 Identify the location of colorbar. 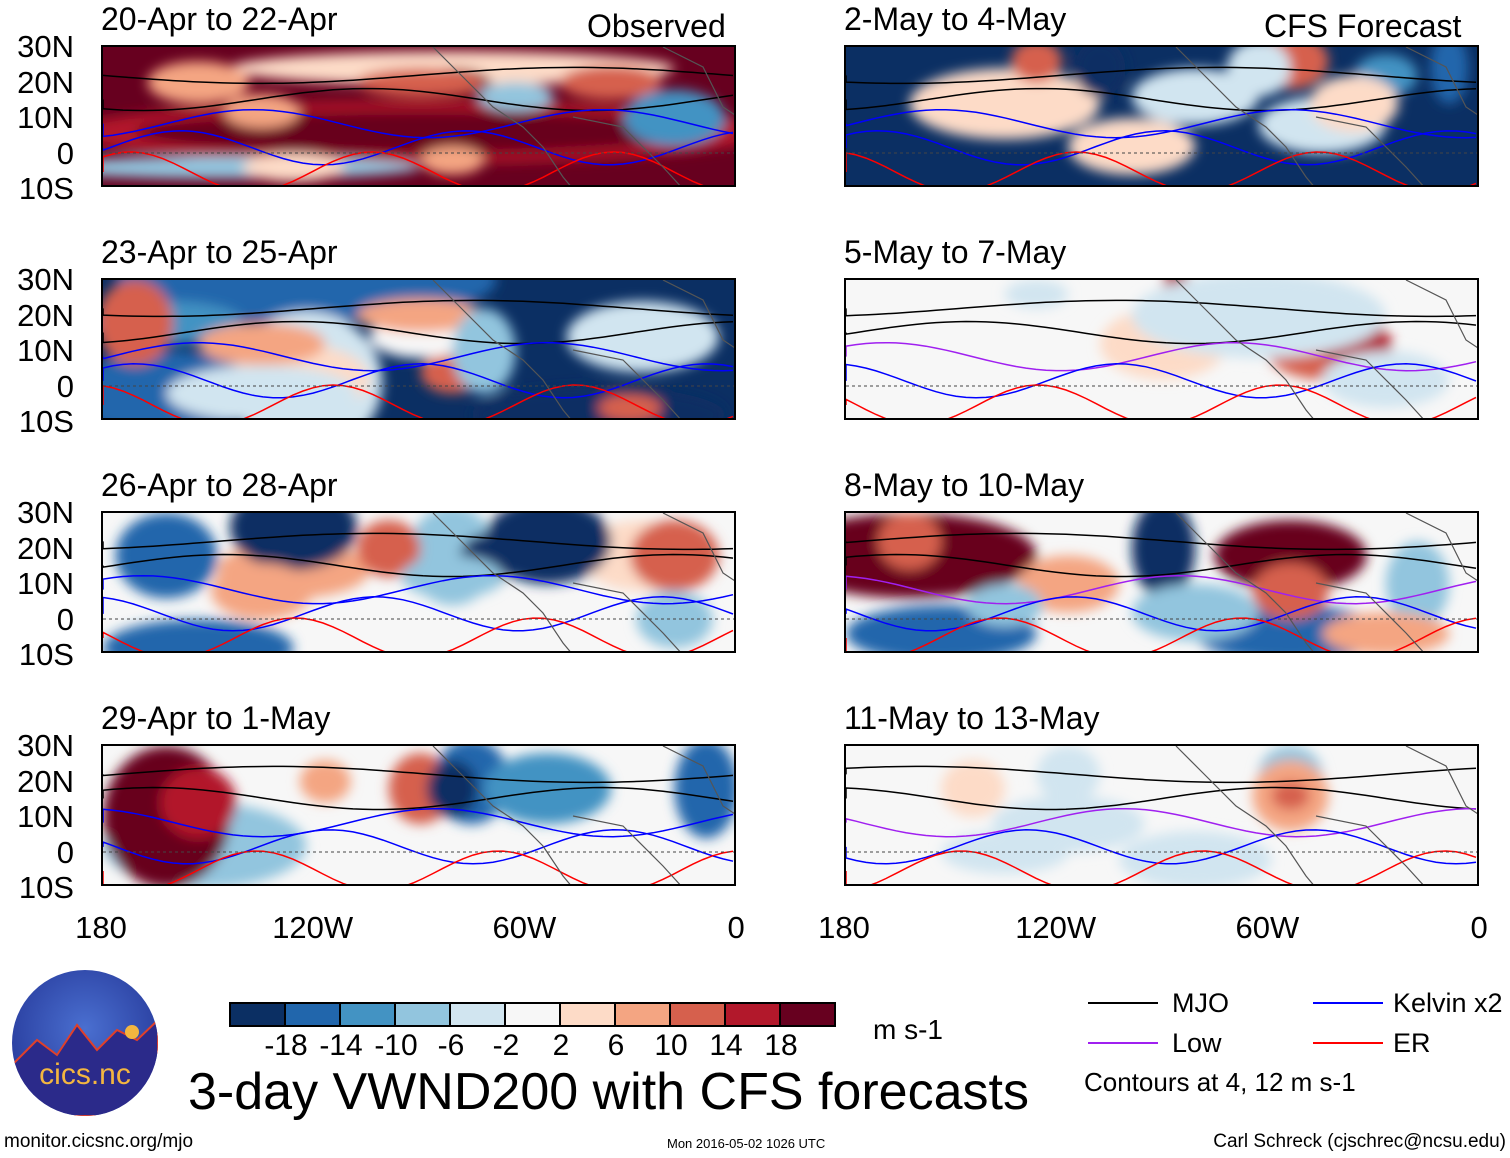
(532, 1014).